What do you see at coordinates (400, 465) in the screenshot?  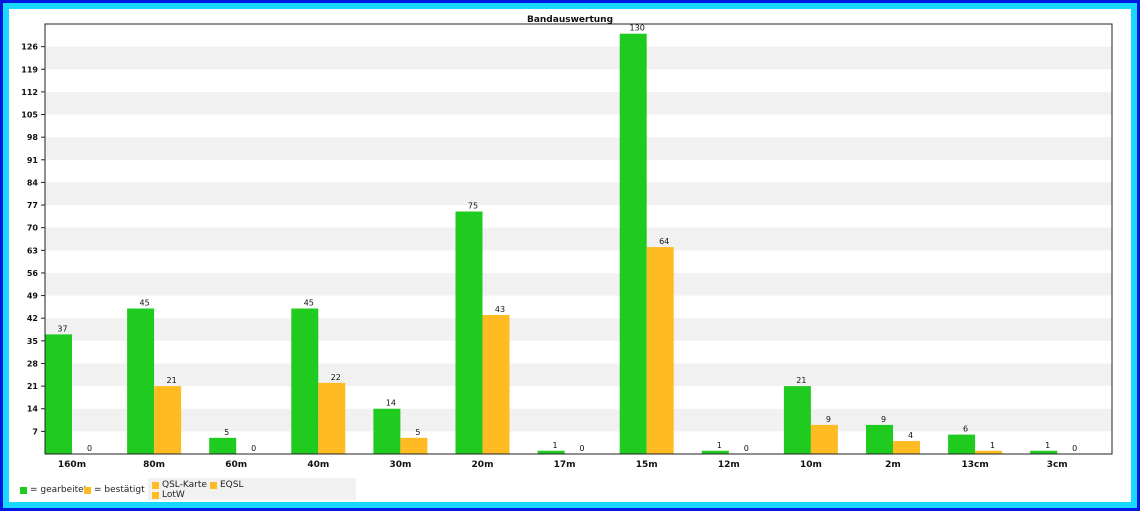 I see `x-tick-label: 30m` at bounding box center [400, 465].